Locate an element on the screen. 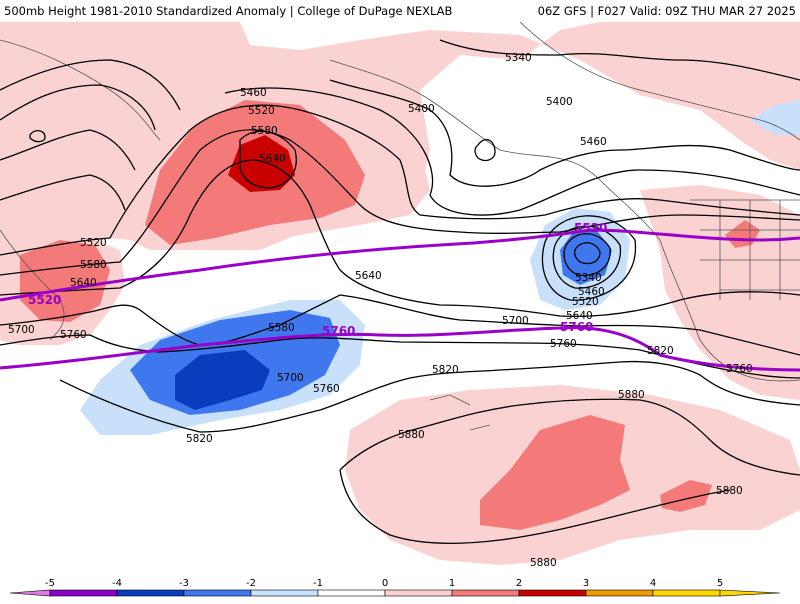 This screenshot has height=604, width=800. highlight-label-group: 5520 5520 5760 5760 is located at coordinates (317, 279).